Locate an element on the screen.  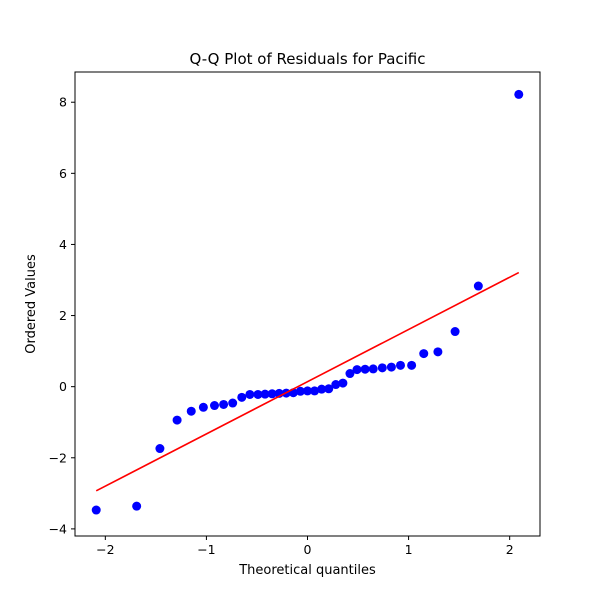
y-axis-ticks: −4 −2 0 2 4 6 8 is located at coordinates (62, 315).